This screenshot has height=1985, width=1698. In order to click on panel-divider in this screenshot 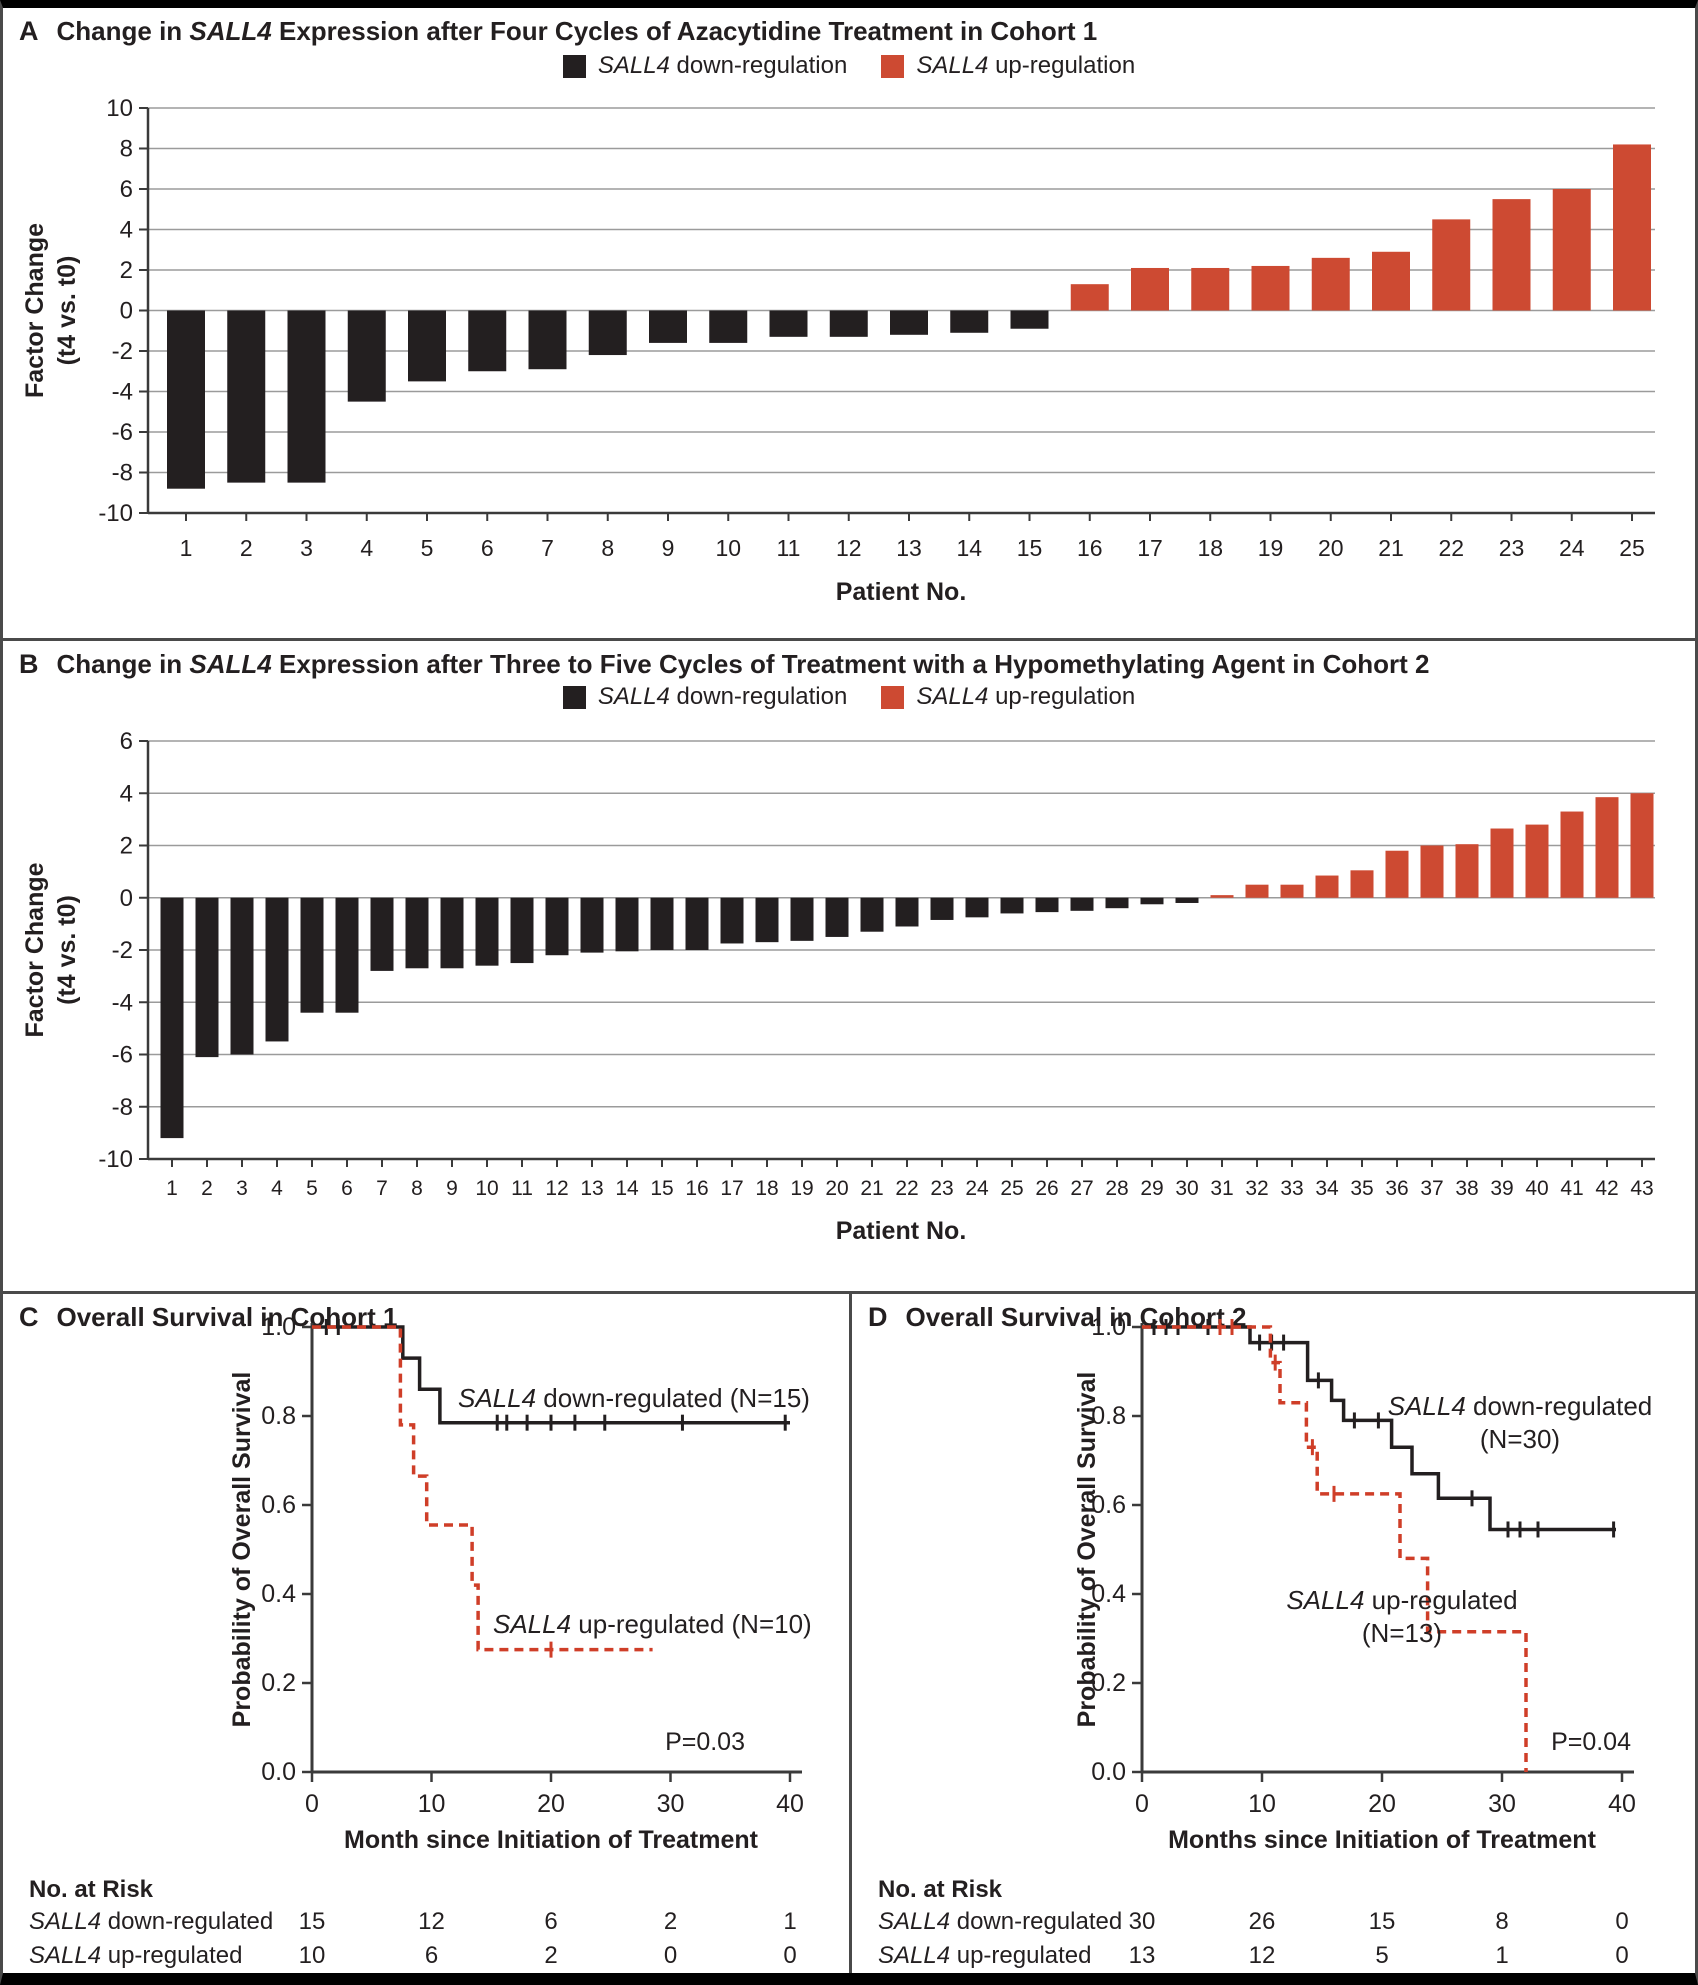, I will do `click(850, 1633)`.